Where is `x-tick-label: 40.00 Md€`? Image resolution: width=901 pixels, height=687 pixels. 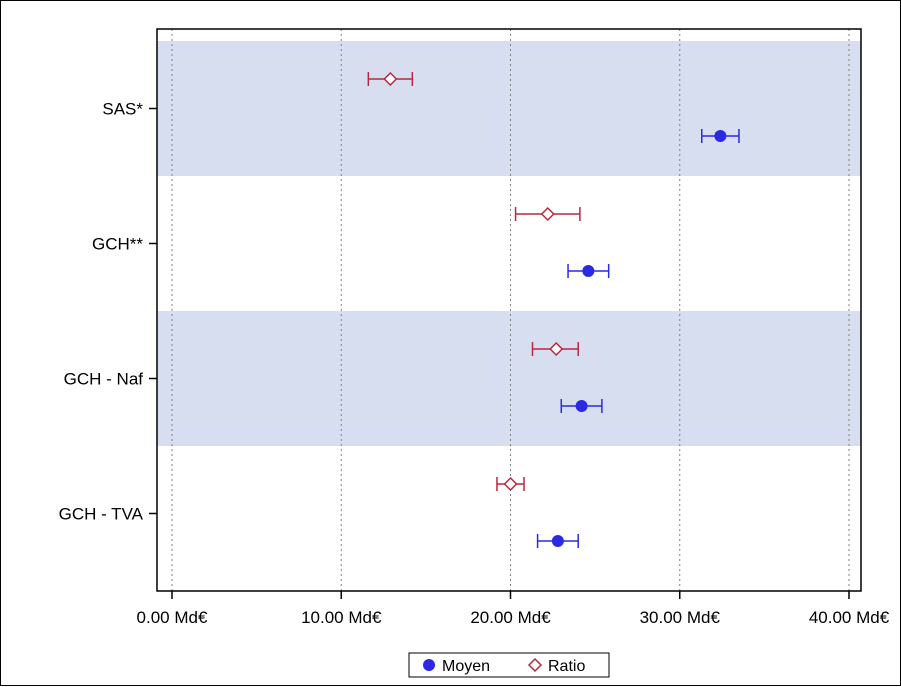 x-tick-label: 40.00 Md€ is located at coordinates (849, 617).